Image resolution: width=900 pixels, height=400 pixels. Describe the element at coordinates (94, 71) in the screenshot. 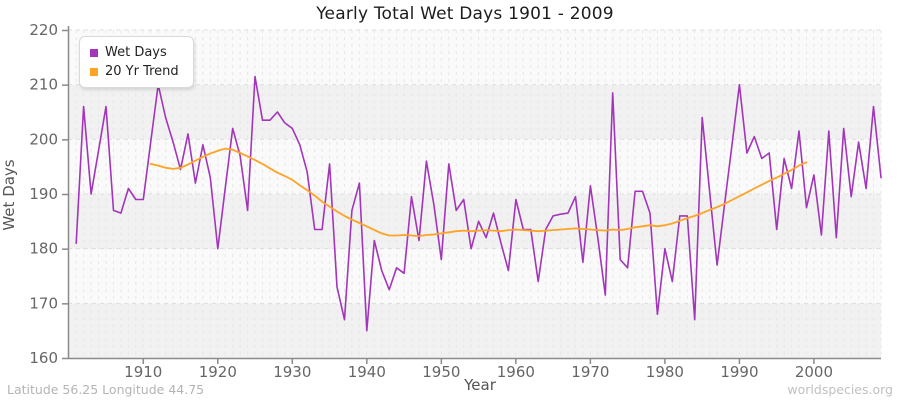

I see `trend-swatch-icon` at that location.